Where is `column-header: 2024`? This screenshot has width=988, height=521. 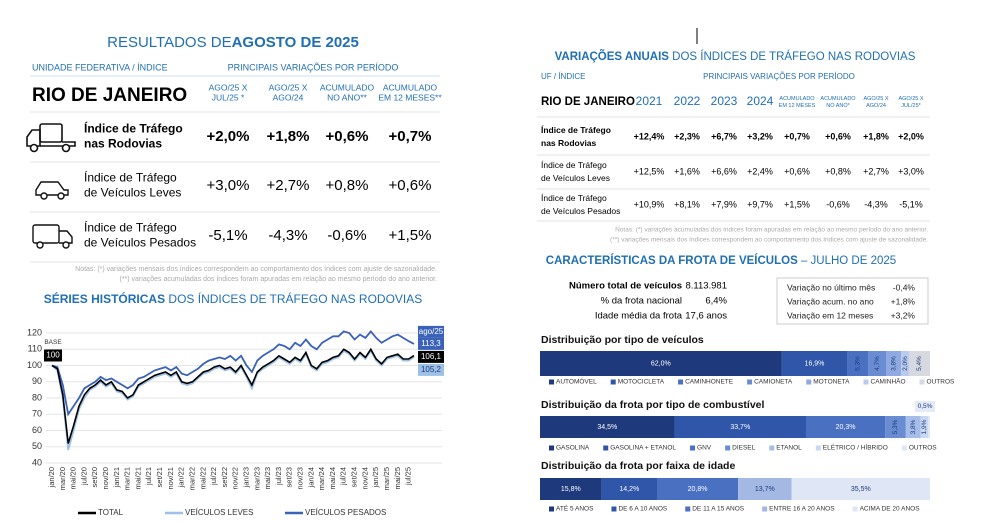
column-header: 2024 is located at coordinates (760, 101).